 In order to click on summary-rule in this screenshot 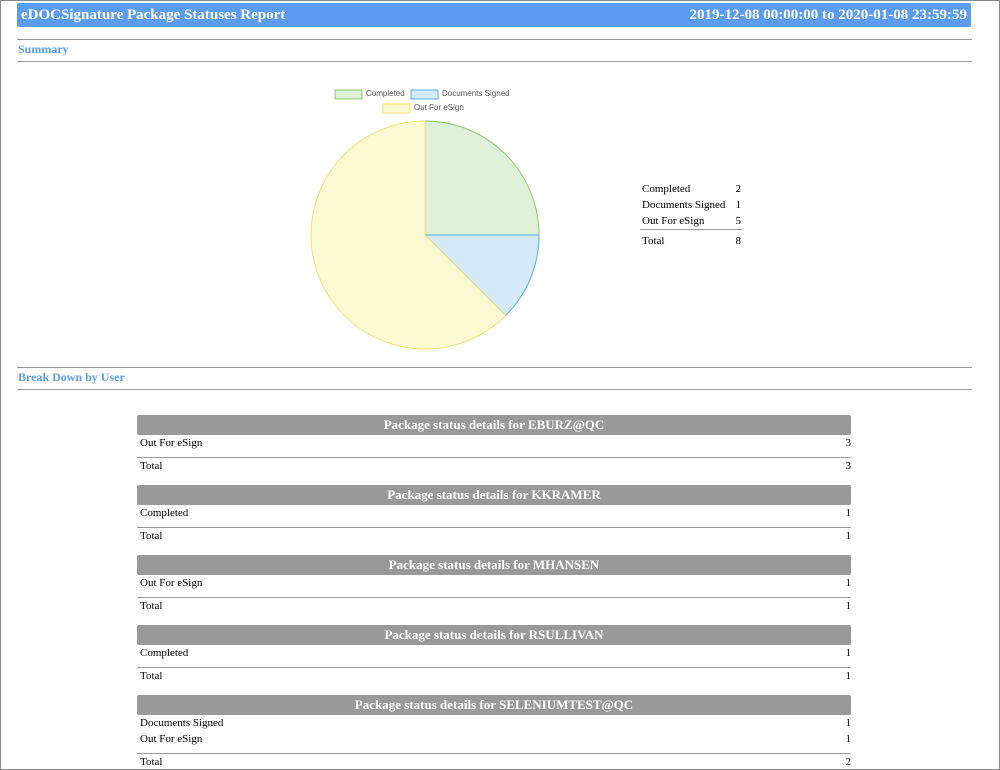, I will do `click(691, 229)`.